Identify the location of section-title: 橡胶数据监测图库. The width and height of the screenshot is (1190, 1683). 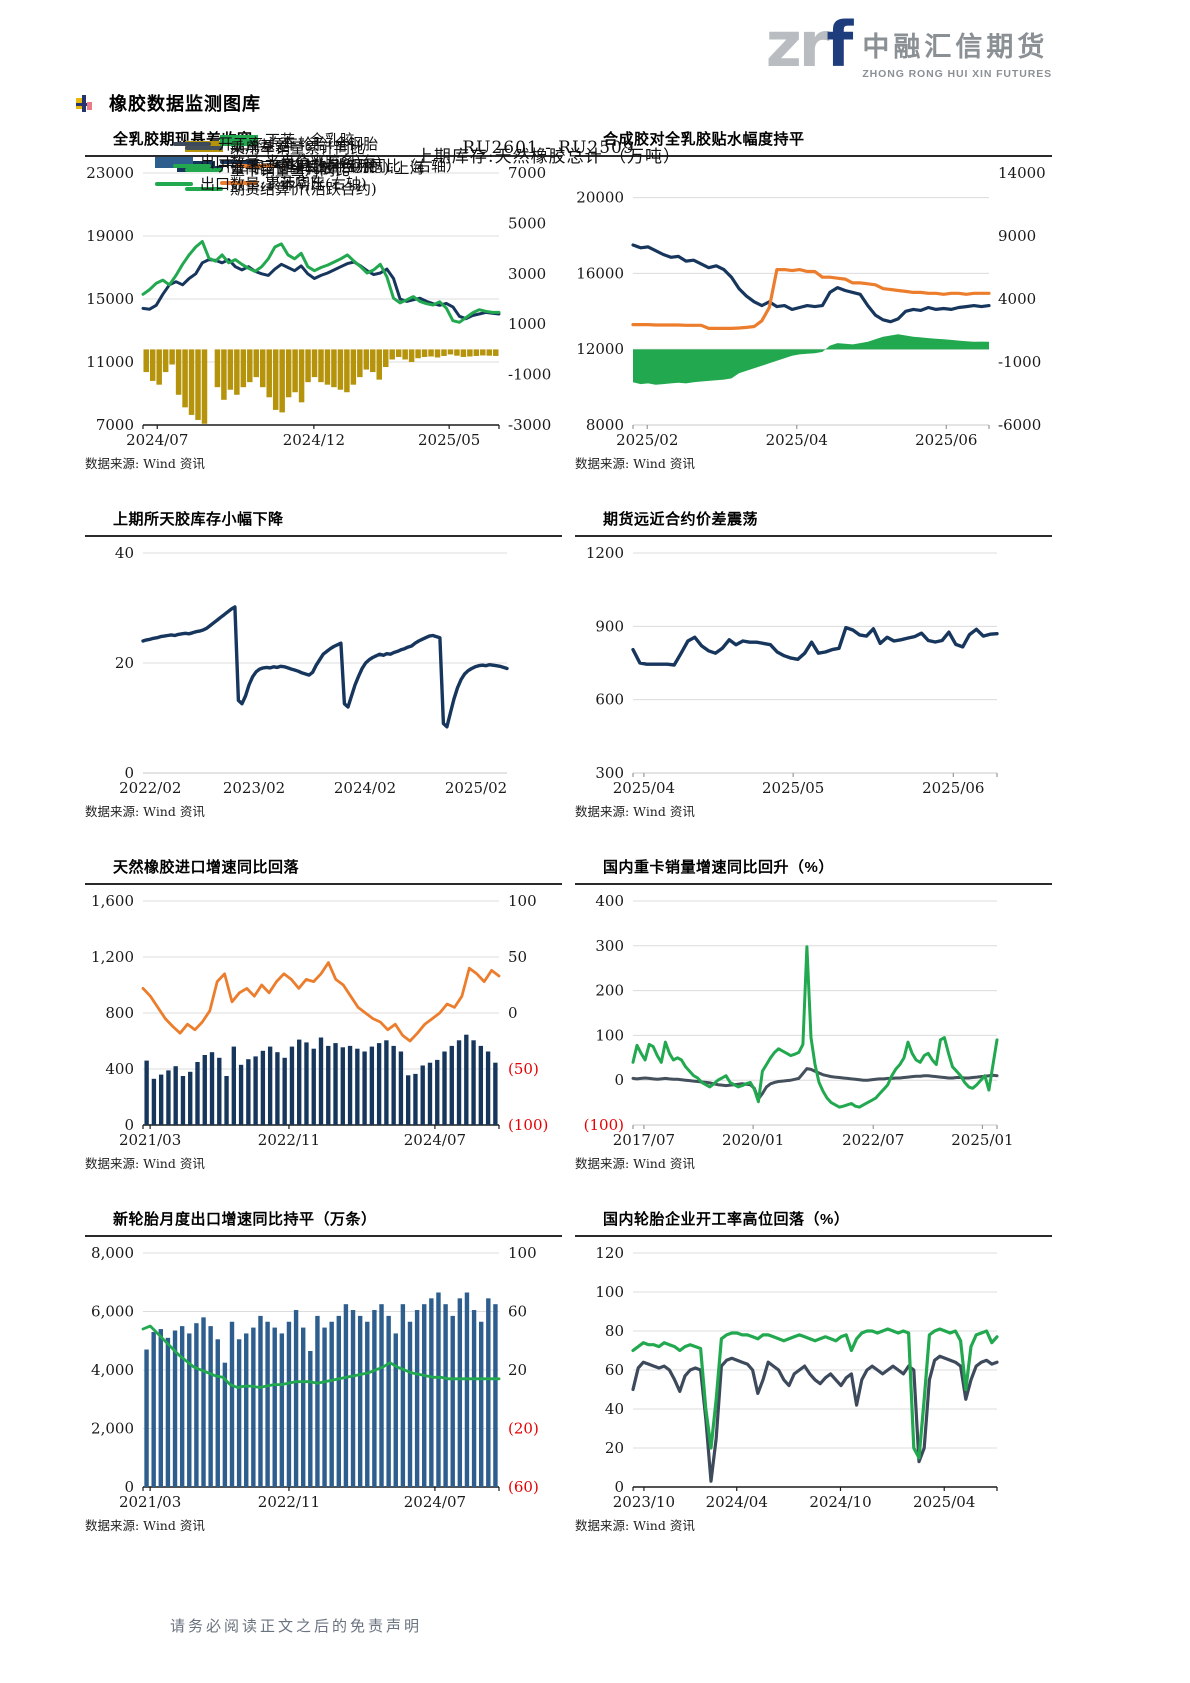
(185, 104).